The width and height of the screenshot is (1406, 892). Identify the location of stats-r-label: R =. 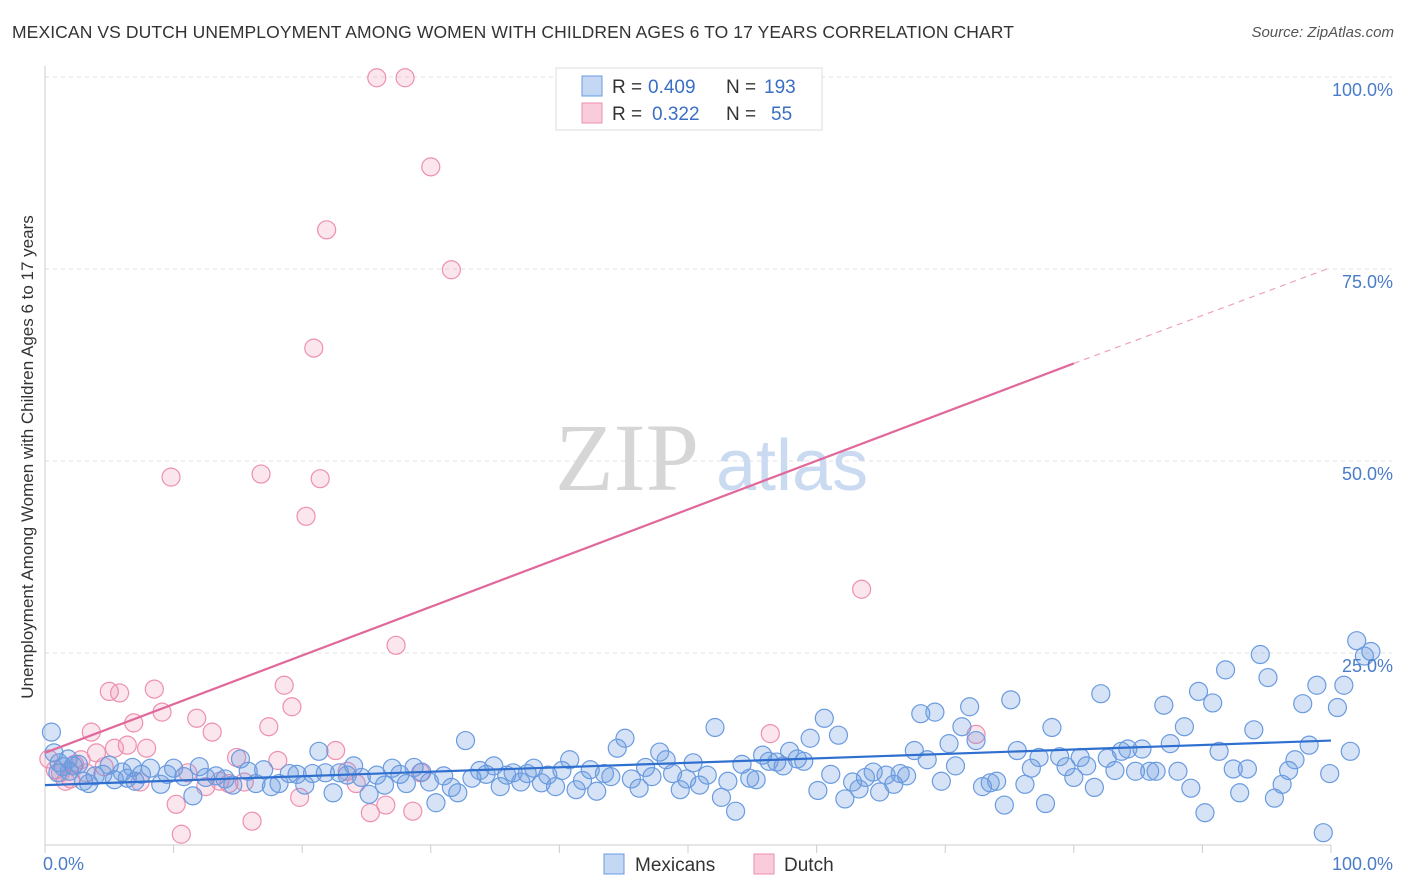
(627, 87).